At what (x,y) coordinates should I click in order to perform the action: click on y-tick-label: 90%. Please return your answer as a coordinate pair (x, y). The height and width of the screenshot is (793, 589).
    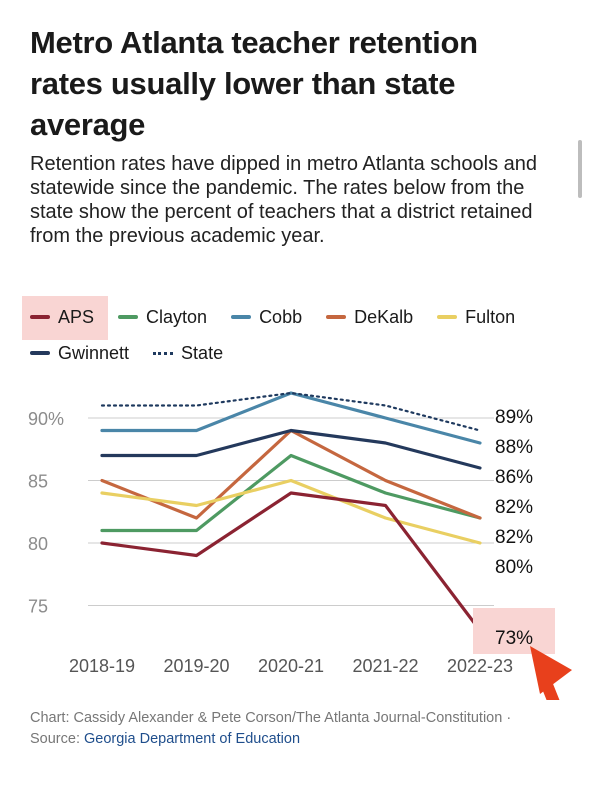
    Looking at the image, I should click on (46, 419).